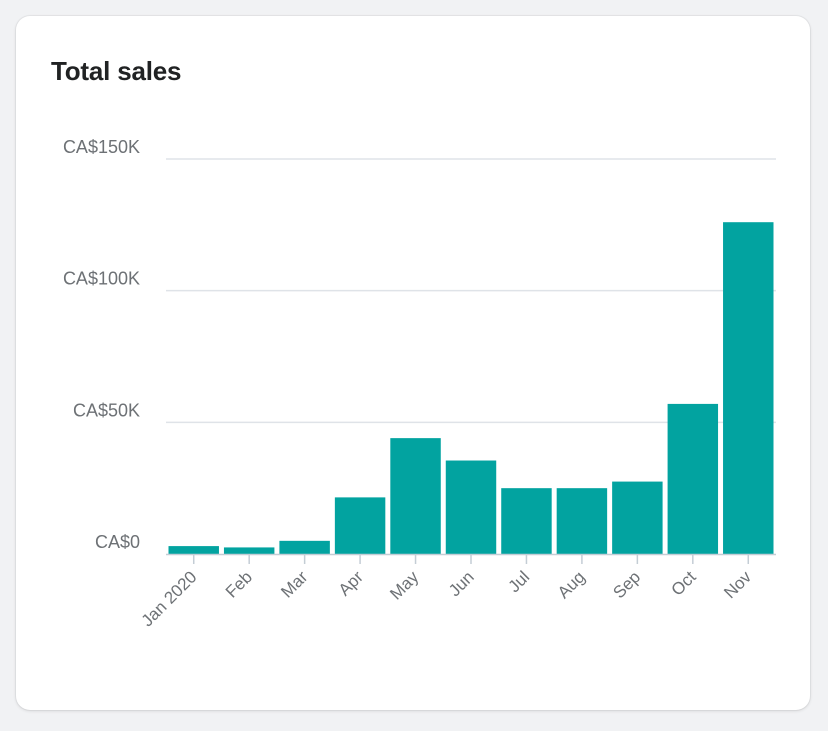  I want to click on bar-jun, so click(471, 507).